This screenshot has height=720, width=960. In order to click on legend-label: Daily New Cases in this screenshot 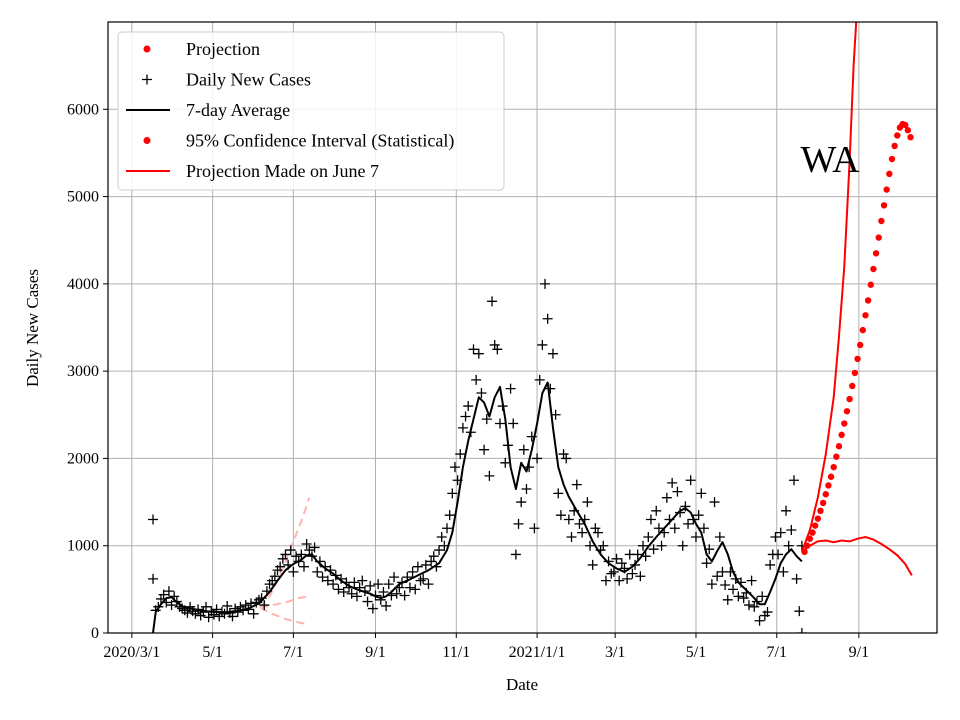, I will do `click(248, 80)`.